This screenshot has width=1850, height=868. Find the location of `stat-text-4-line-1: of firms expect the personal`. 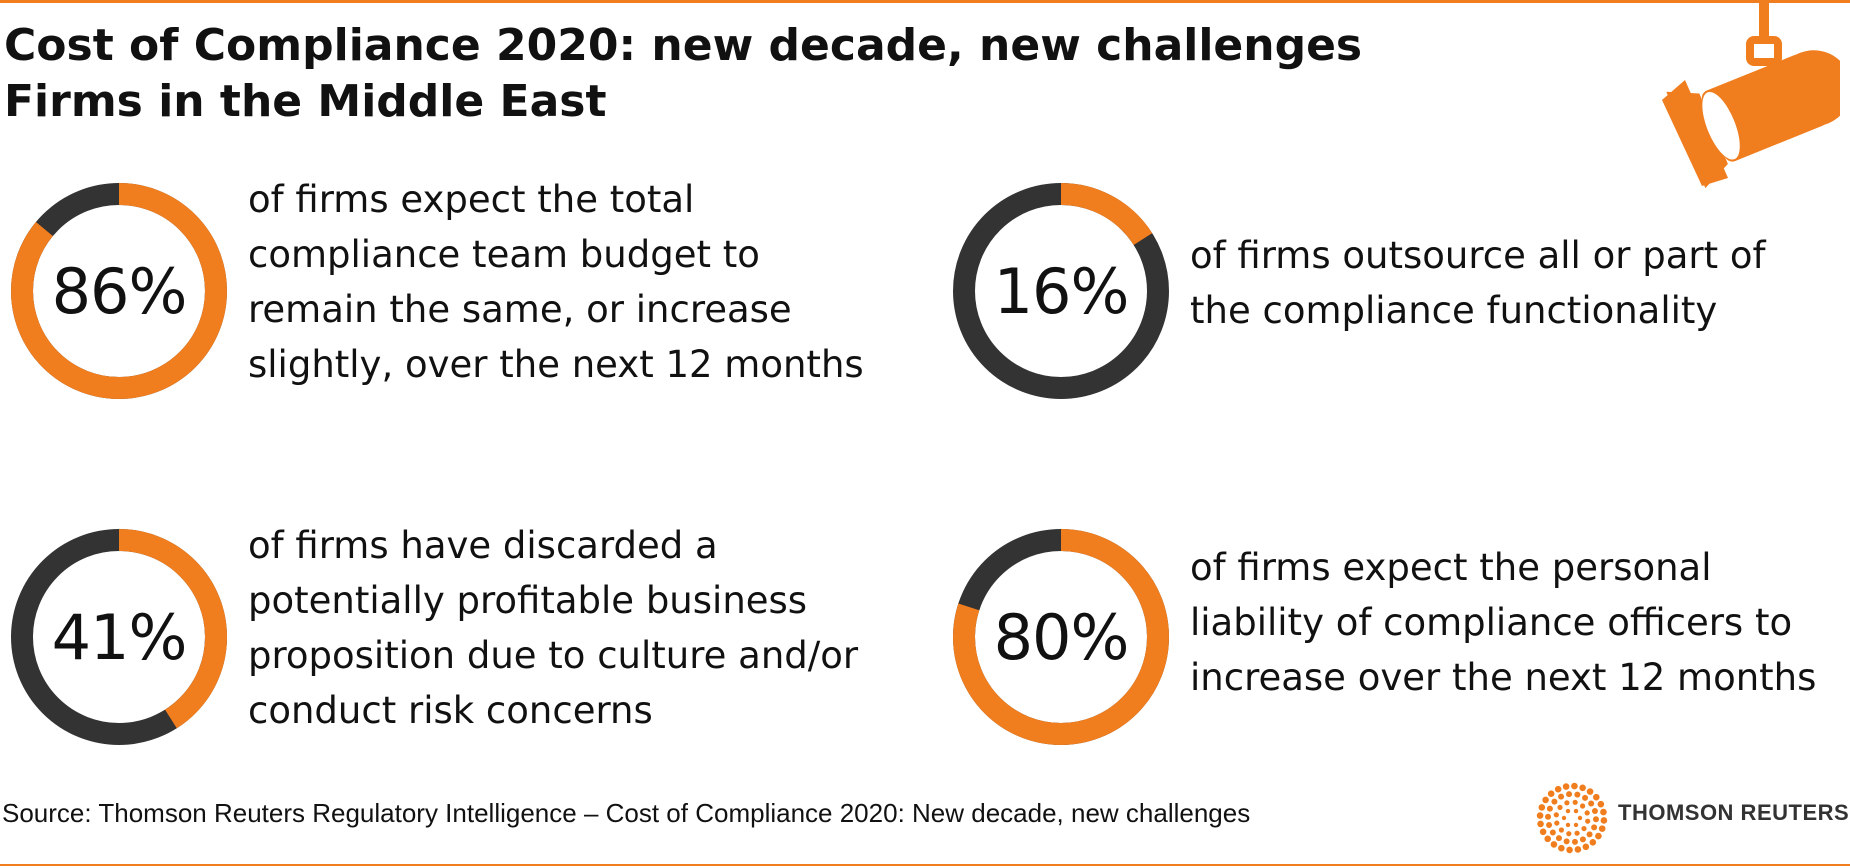

stat-text-4-line-1: of firms expect the personal is located at coordinates (1451, 567).